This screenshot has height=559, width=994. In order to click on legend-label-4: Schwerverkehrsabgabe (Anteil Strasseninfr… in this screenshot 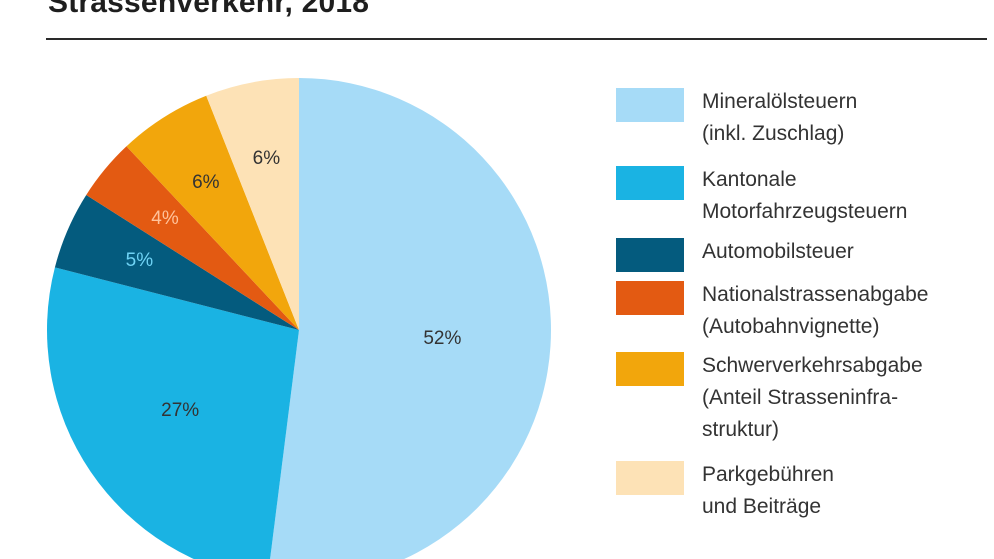, I will do `click(847, 398)`.